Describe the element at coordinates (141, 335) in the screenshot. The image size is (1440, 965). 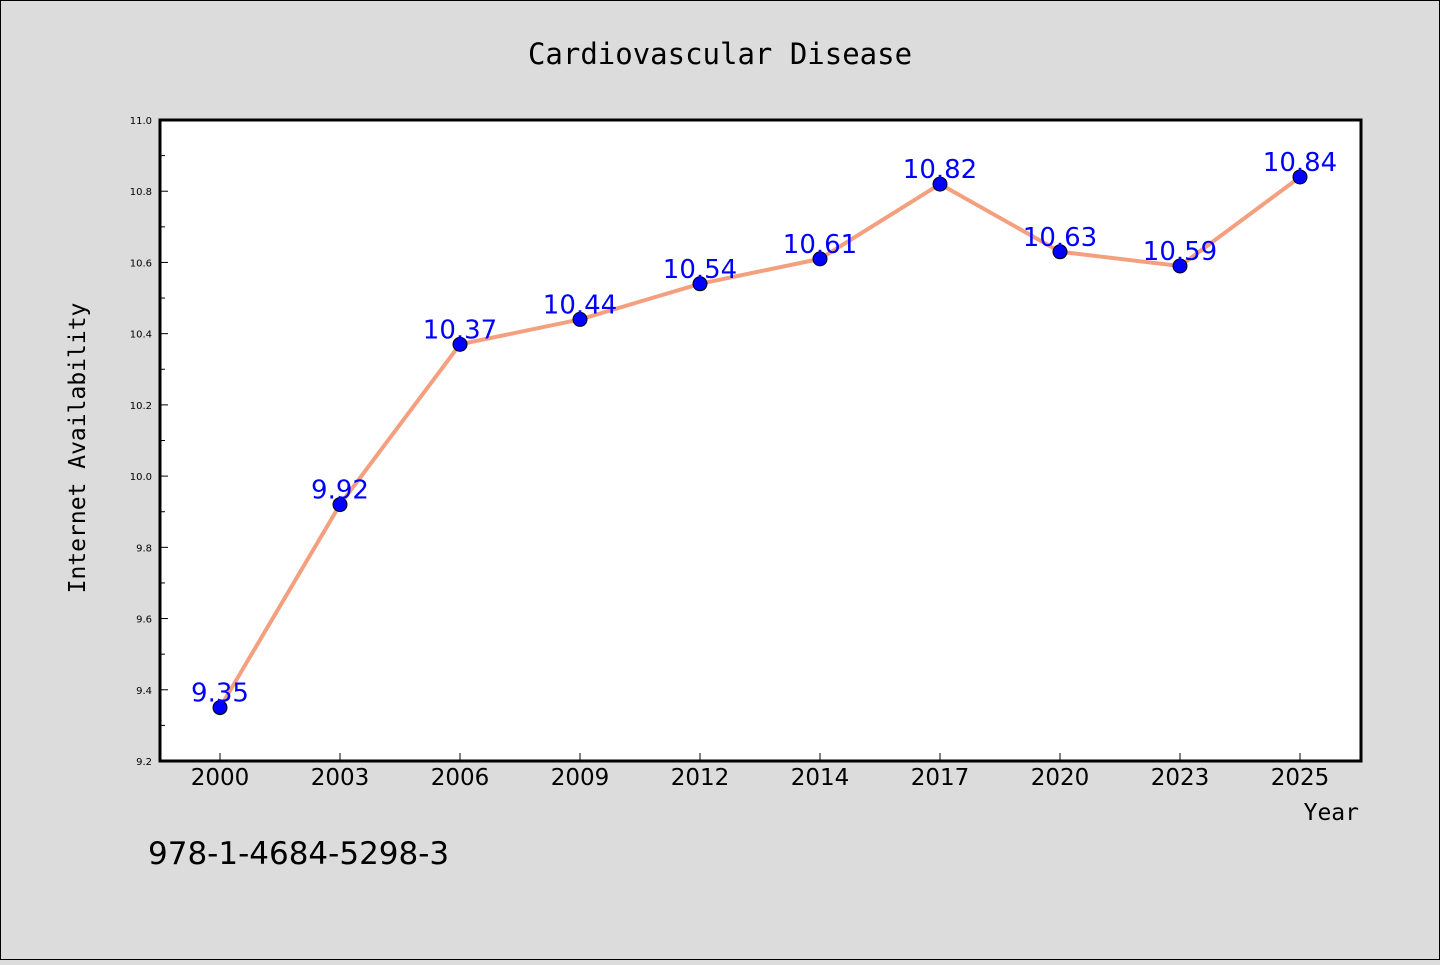
I see `y-tick-label: 10.4` at that location.